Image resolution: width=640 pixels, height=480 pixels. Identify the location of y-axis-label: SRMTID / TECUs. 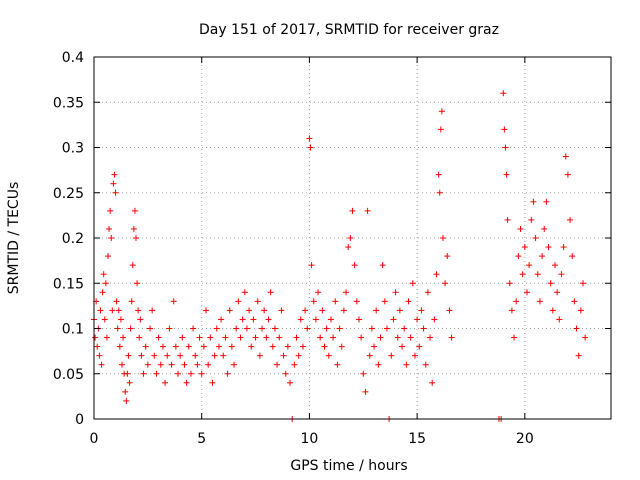
(14, 238).